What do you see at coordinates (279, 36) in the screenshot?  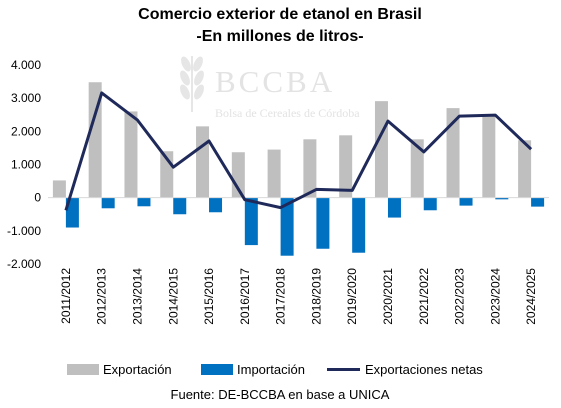 I see `chart-subtitle: -En millones de litros-` at bounding box center [279, 36].